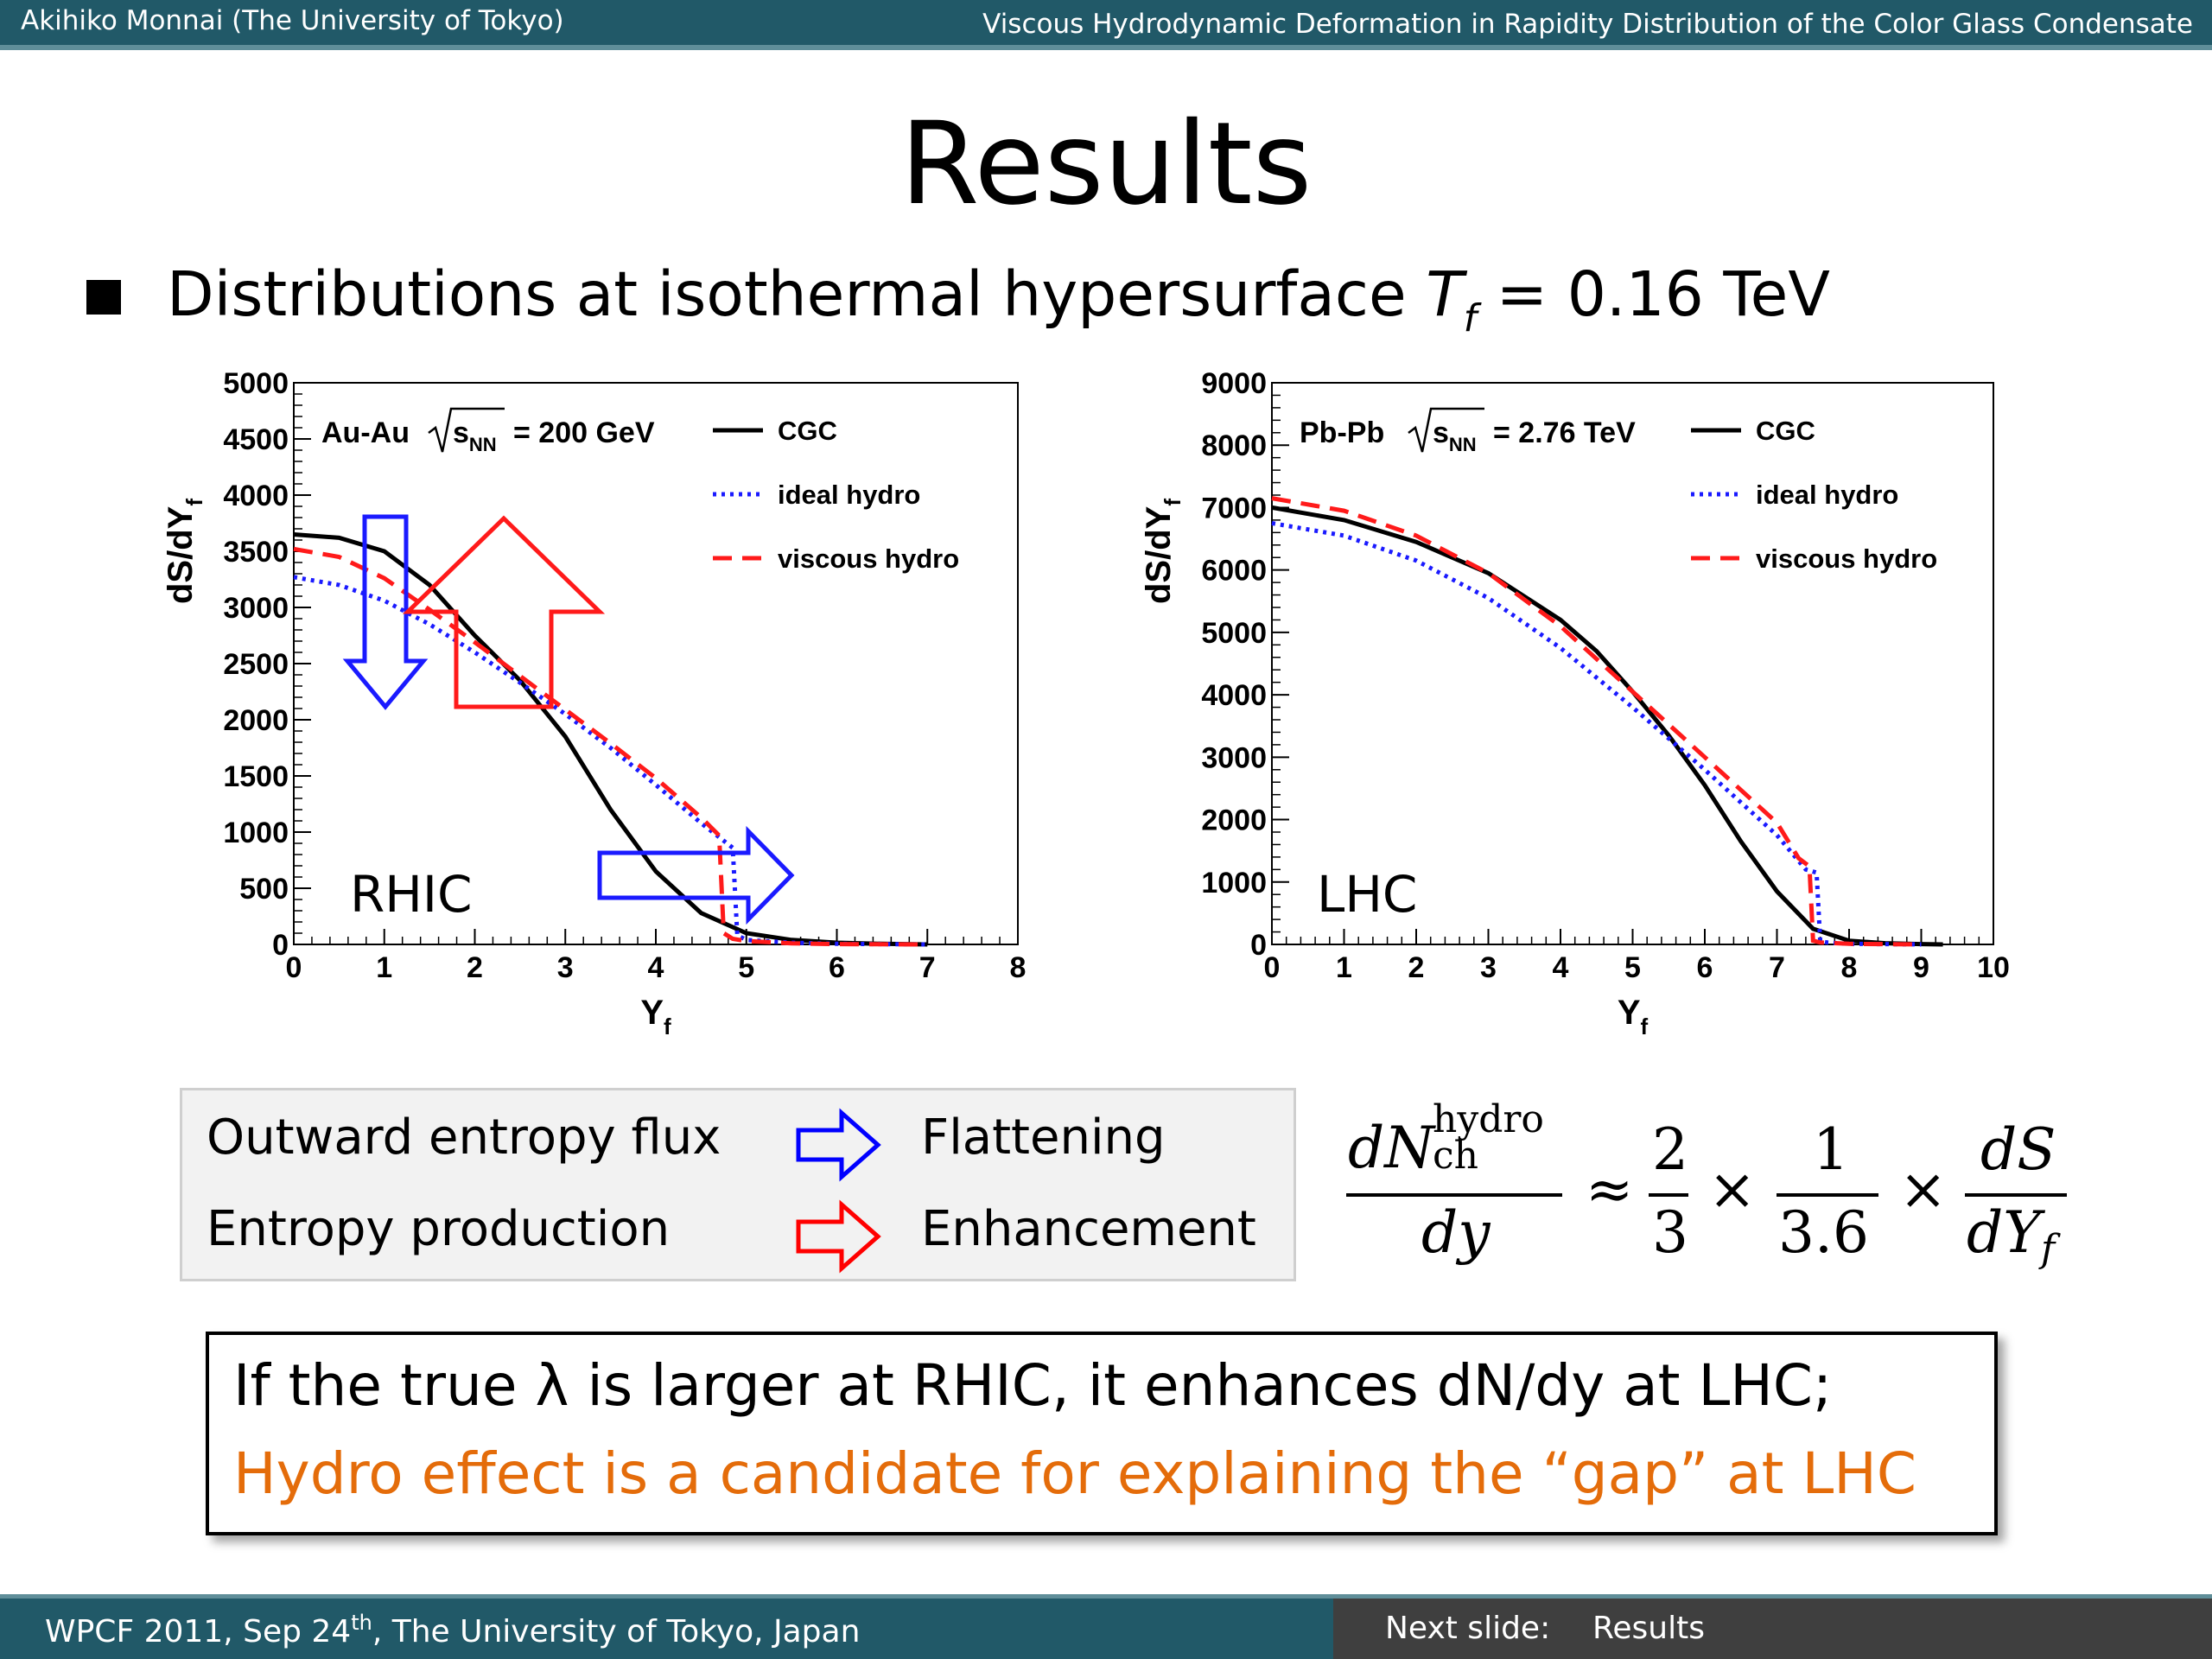  Describe the element at coordinates (1234, 757) in the screenshot. I see `y-tick-label: 3000` at that location.